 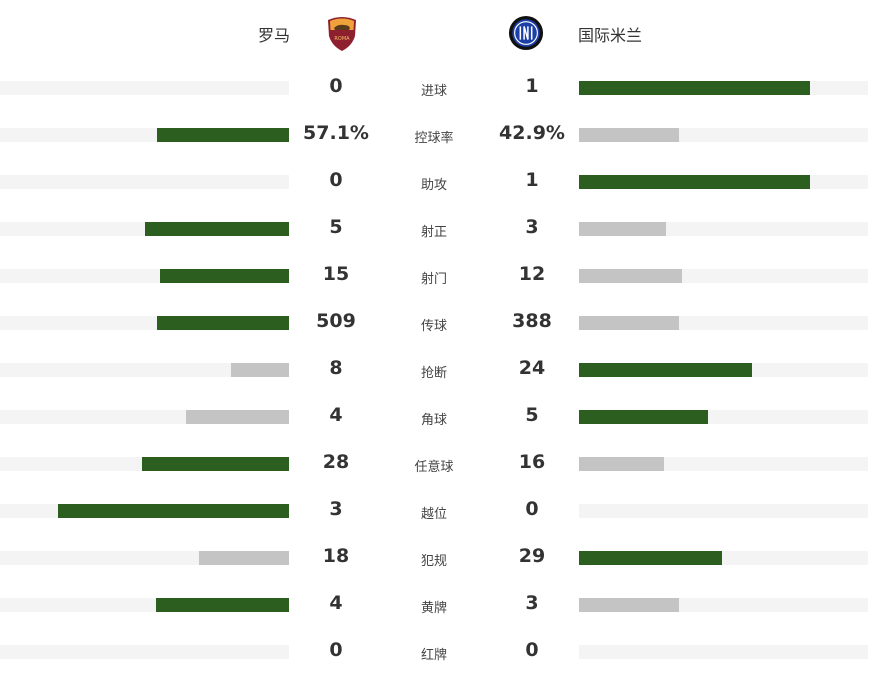 What do you see at coordinates (433, 326) in the screenshot?
I see `stat-label: 传球` at bounding box center [433, 326].